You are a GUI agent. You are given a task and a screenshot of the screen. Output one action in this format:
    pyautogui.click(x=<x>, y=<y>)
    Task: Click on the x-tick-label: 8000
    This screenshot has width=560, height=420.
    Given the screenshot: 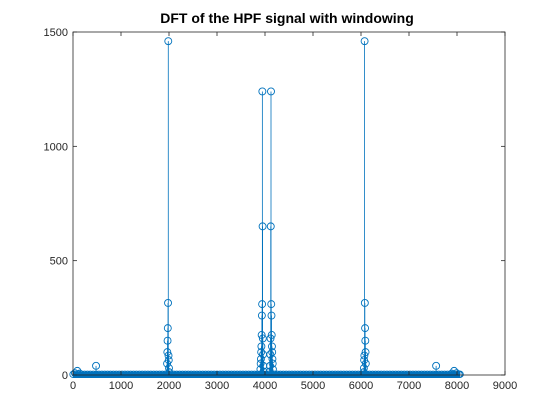 What is the action you would take?
    pyautogui.click(x=457, y=386)
    